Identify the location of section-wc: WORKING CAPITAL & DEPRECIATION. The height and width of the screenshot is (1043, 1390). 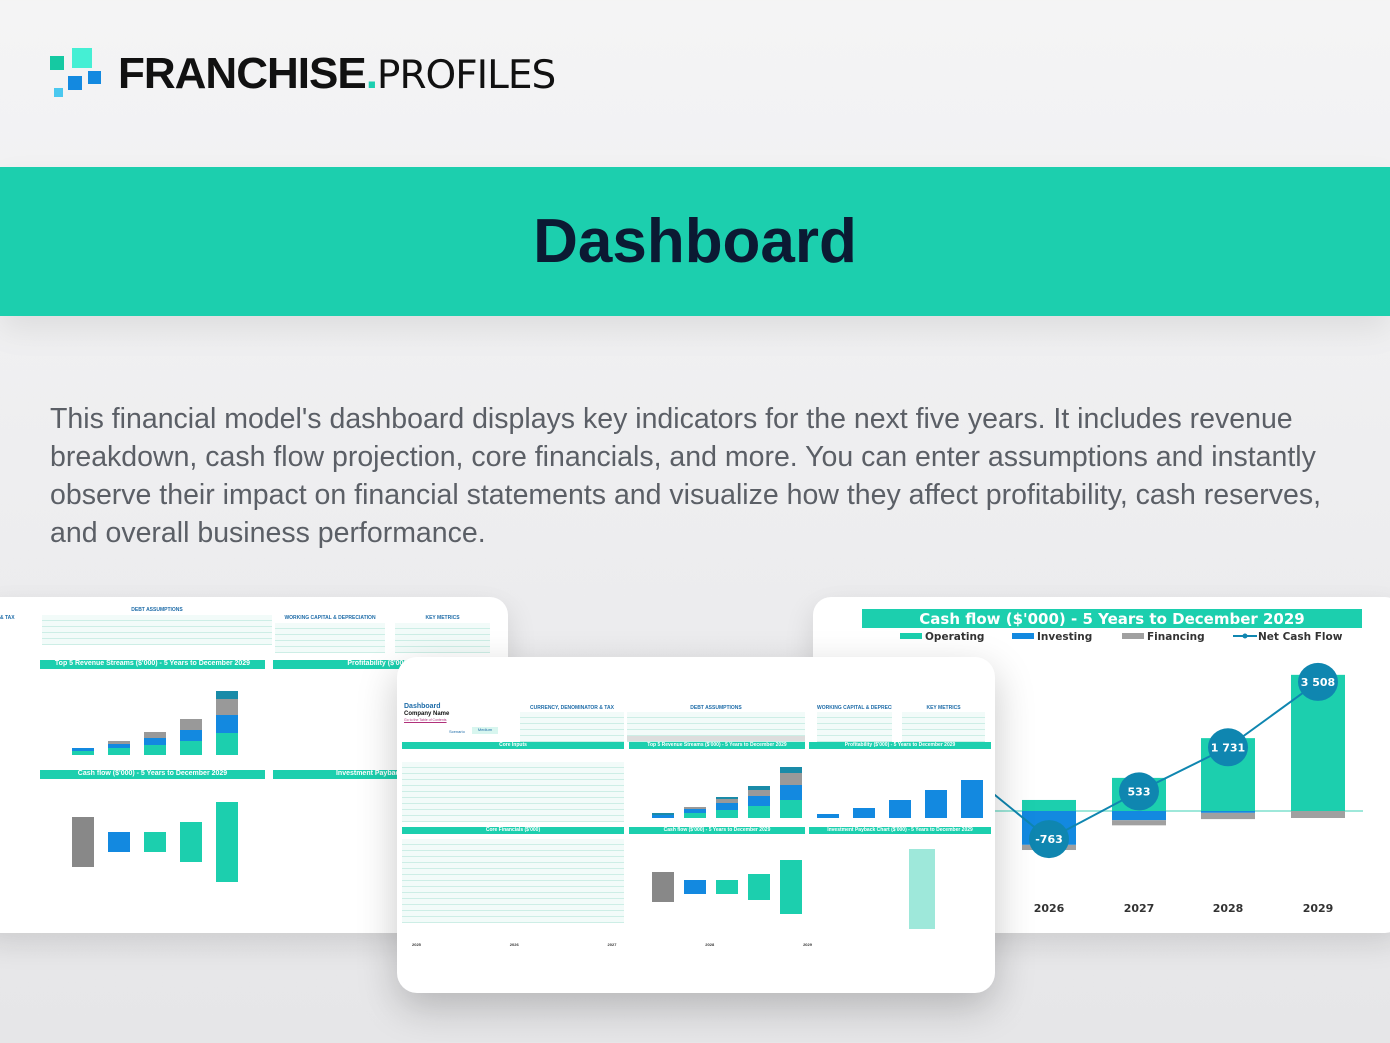
(330, 618).